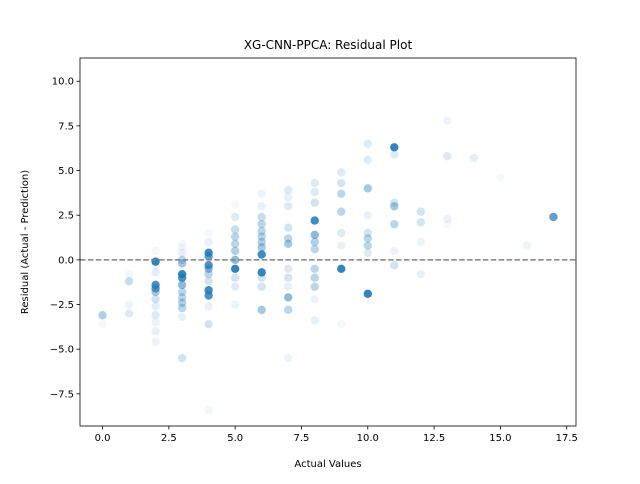 The image size is (640, 484). I want to click on y-tick-label: −2.5, so click(62, 305).